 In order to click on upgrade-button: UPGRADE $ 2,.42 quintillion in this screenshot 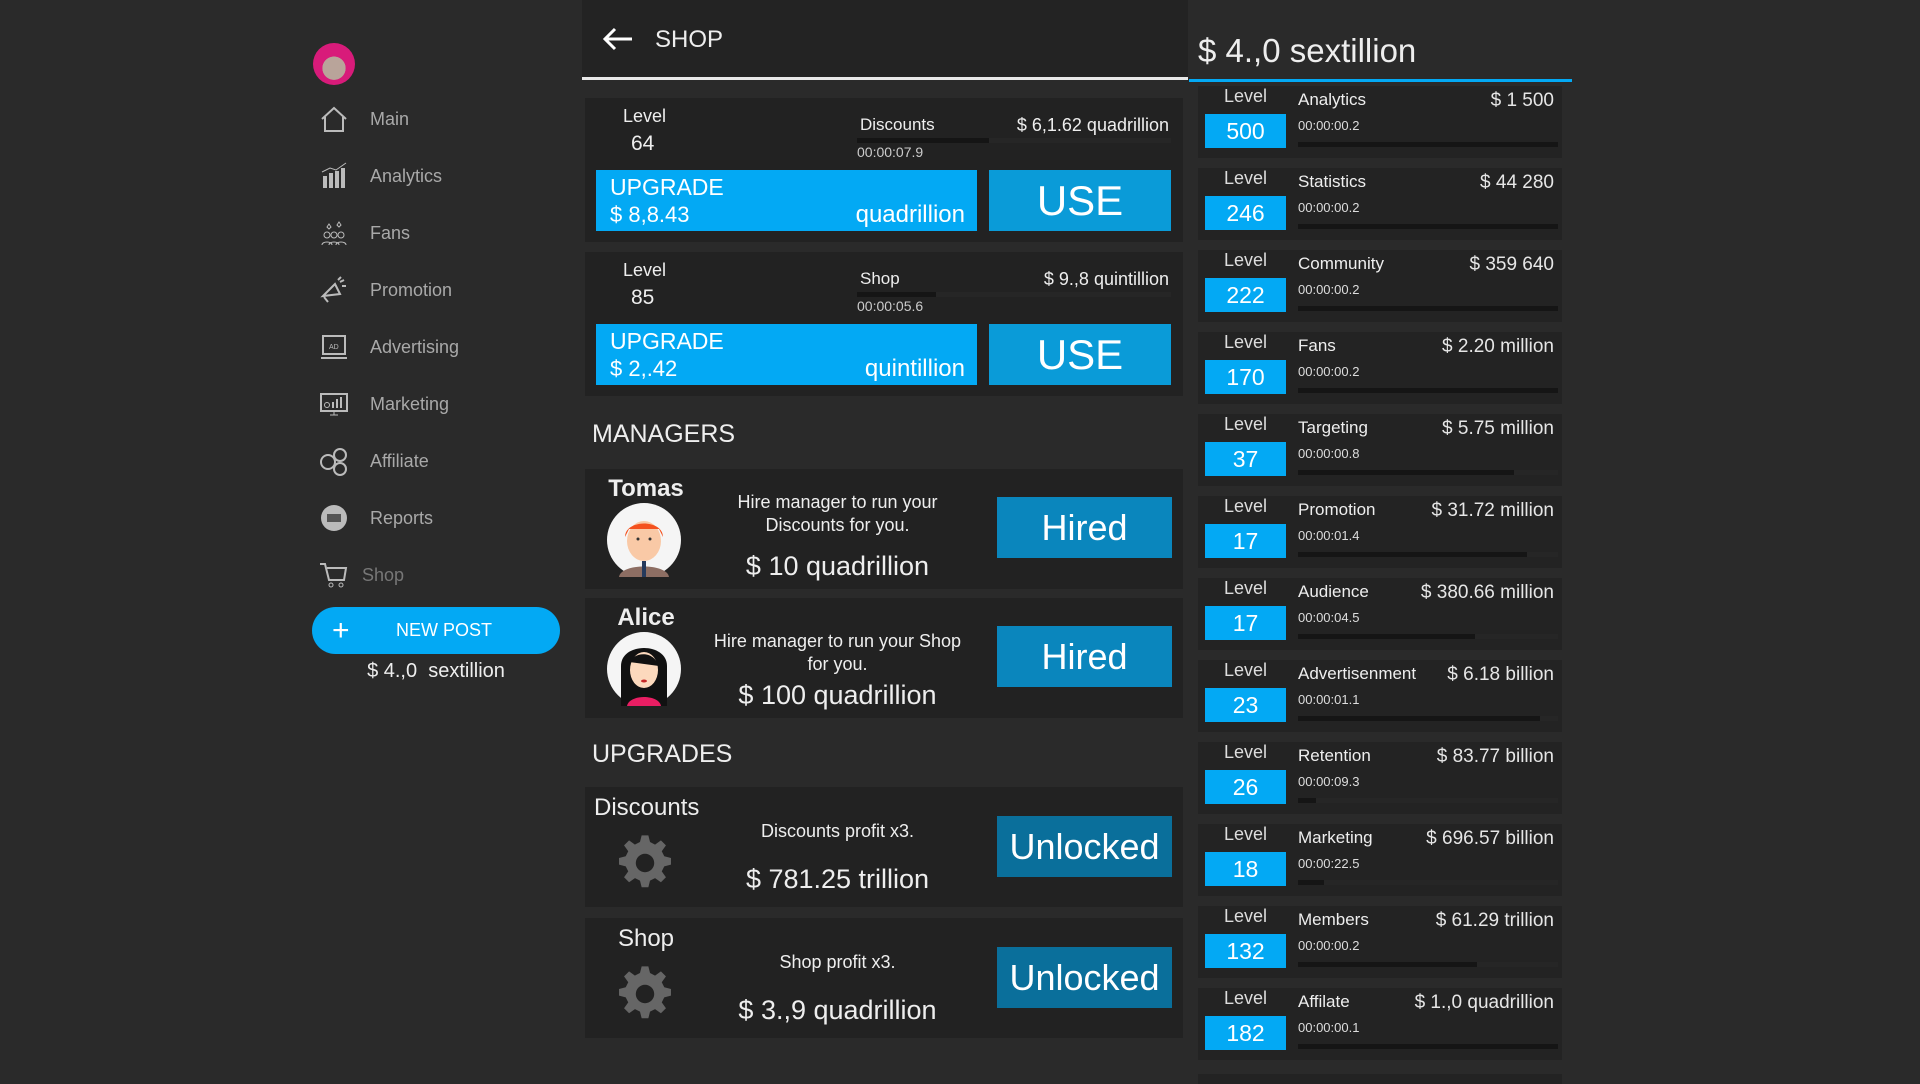, I will do `click(786, 354)`.